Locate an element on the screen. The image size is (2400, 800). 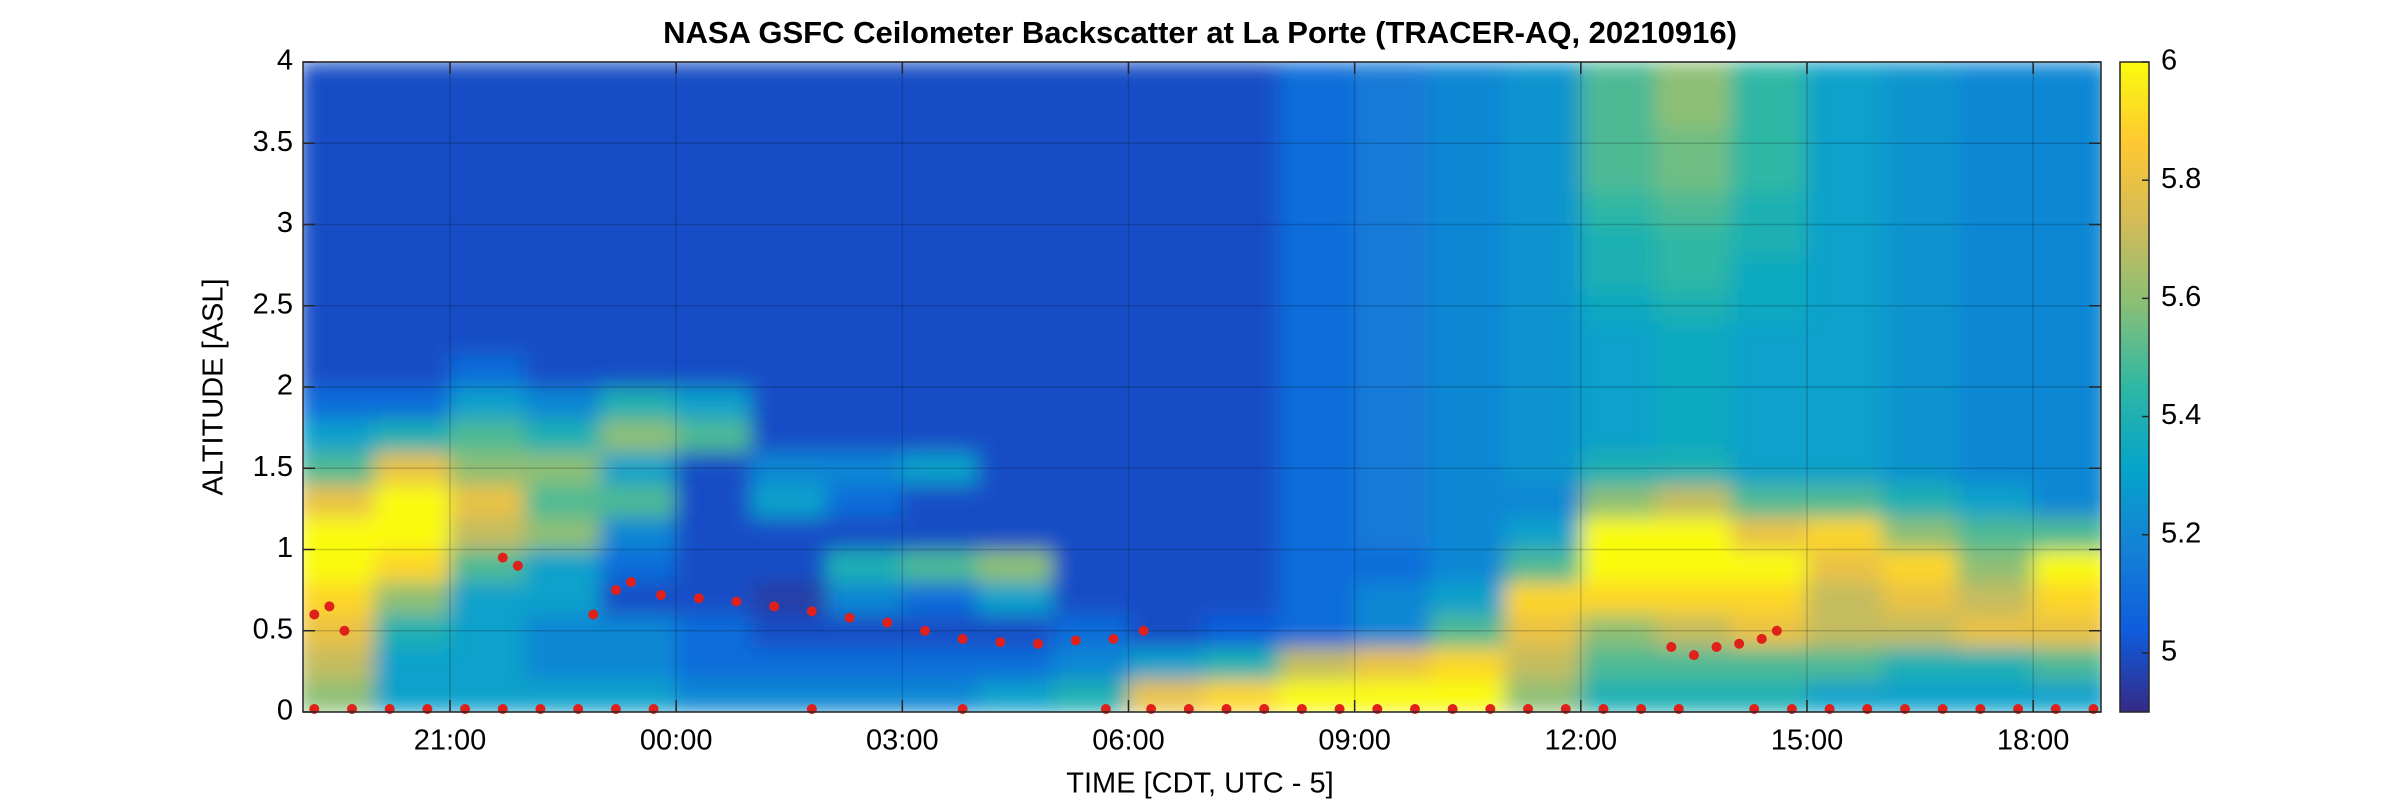
x-tick-label: 09:00 is located at coordinates (1354, 741).